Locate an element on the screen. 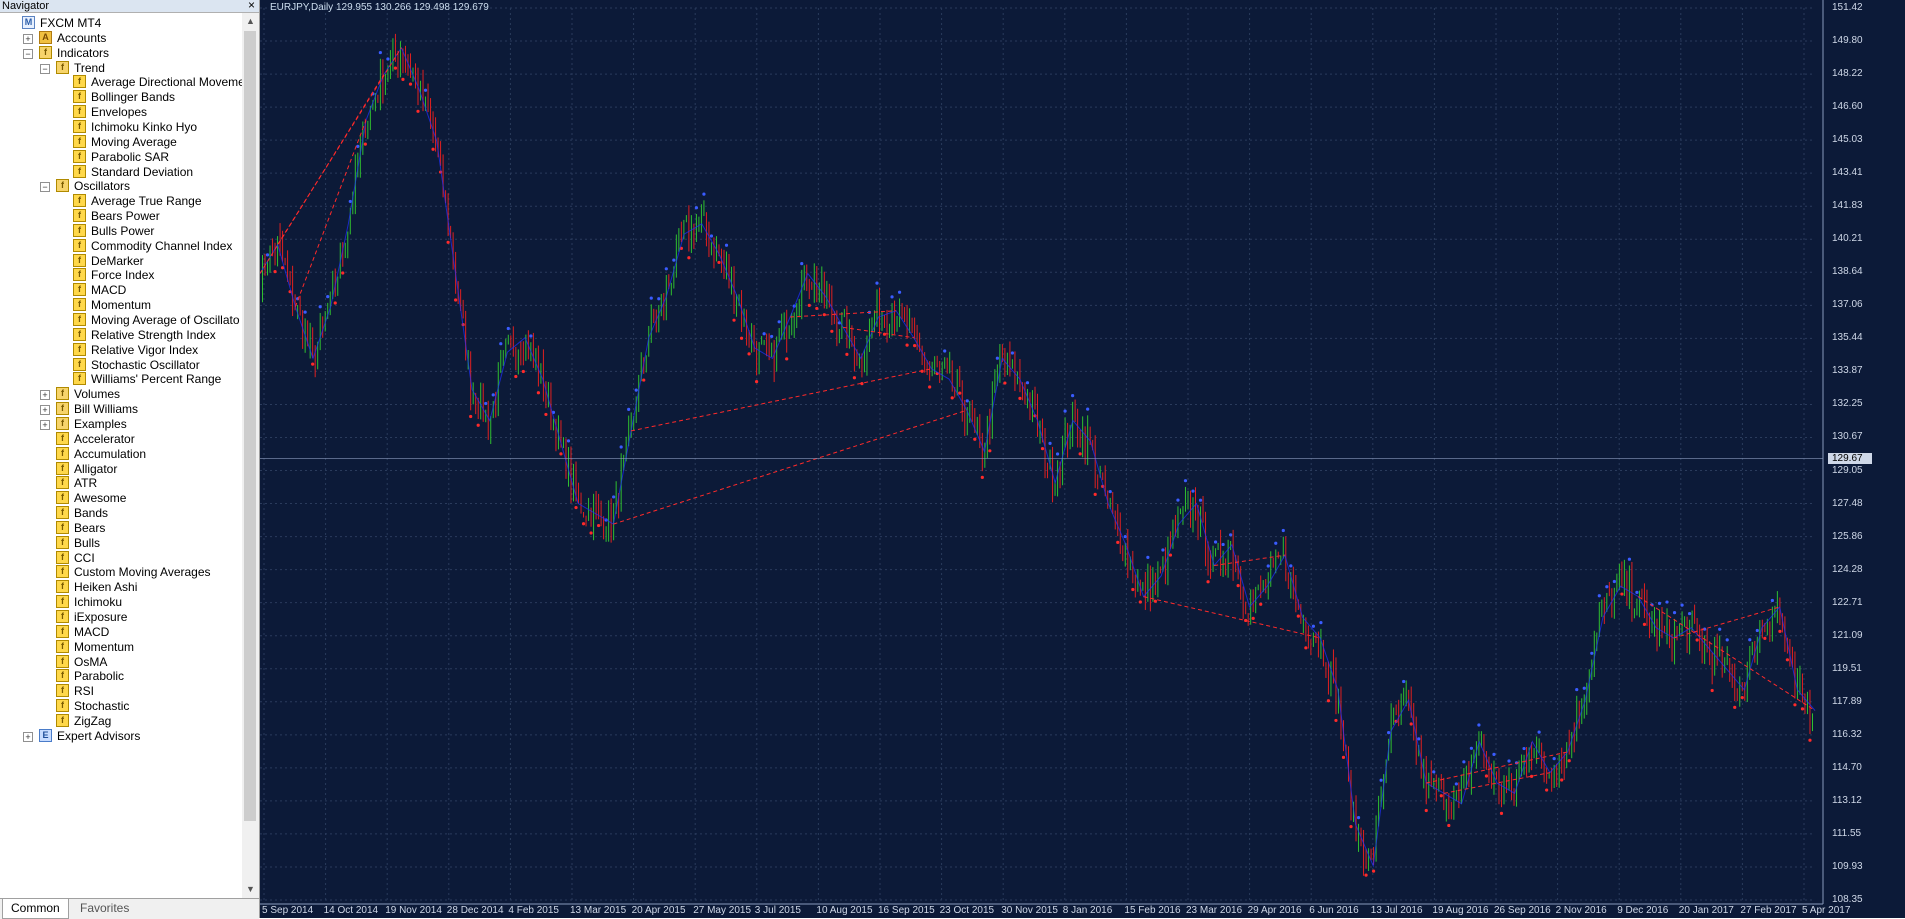  tree-item: f ATR is located at coordinates (121, 483).